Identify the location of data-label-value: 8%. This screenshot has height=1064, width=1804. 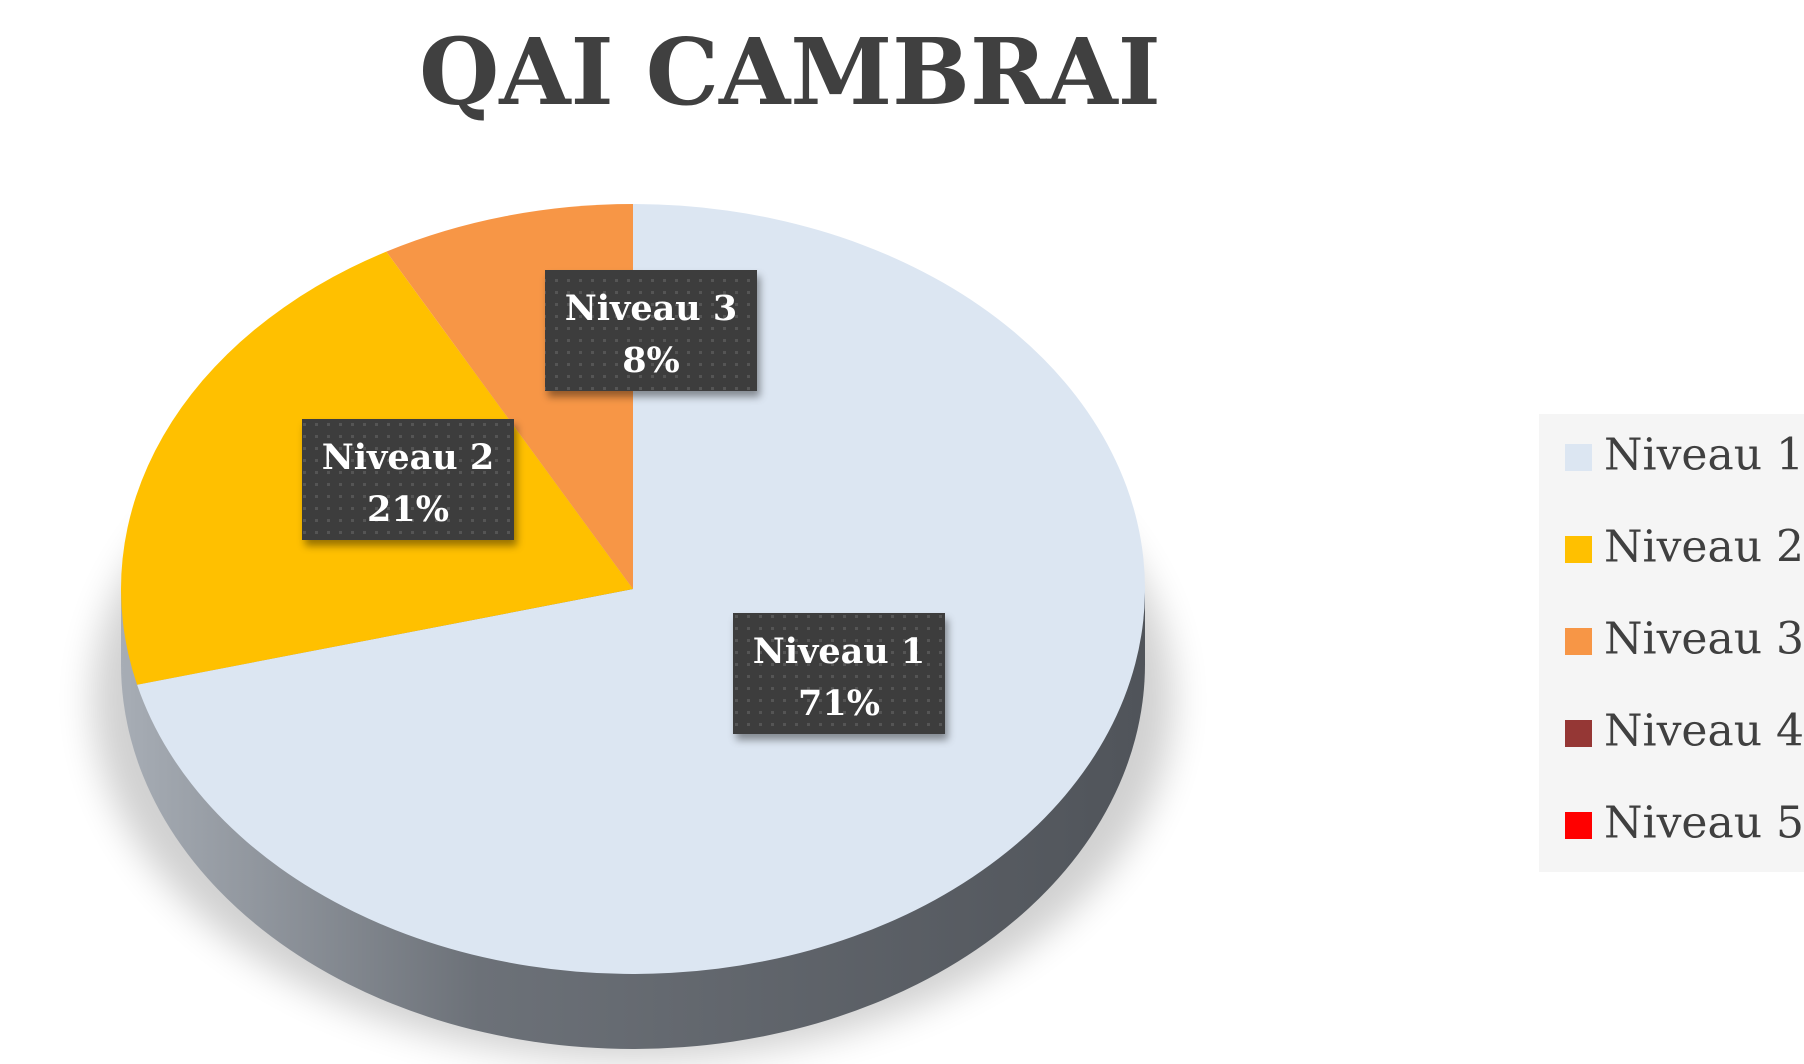
(651, 360).